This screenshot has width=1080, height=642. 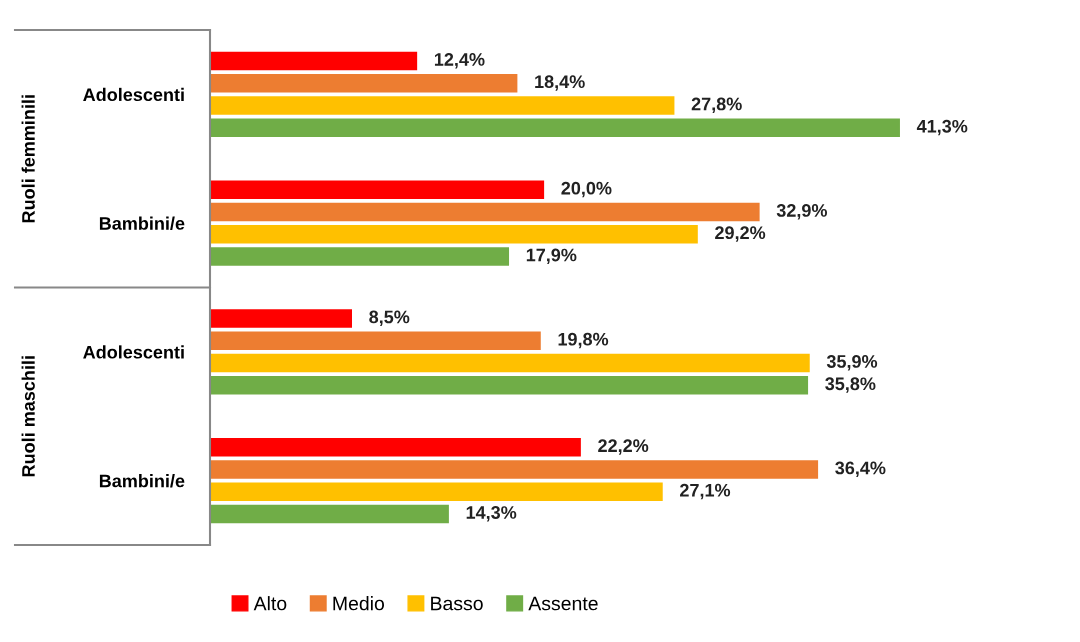 What do you see at coordinates (551, 256) in the screenshot?
I see `data-label: 17,9%` at bounding box center [551, 256].